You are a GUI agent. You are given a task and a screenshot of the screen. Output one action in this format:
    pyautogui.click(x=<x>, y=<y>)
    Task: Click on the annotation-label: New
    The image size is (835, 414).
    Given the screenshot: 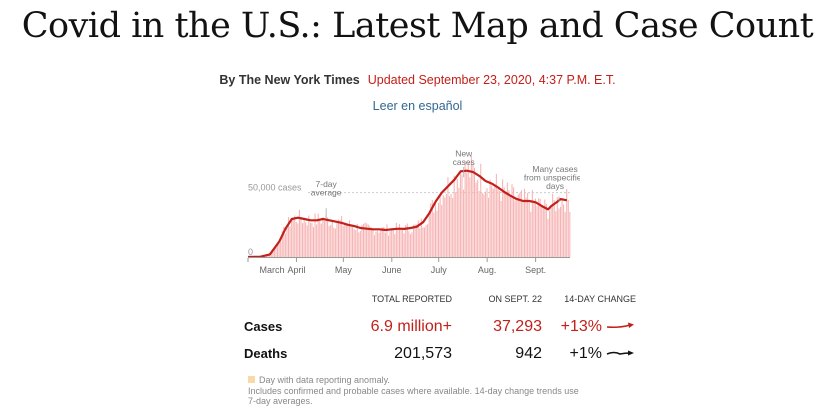 What is the action you would take?
    pyautogui.click(x=464, y=154)
    